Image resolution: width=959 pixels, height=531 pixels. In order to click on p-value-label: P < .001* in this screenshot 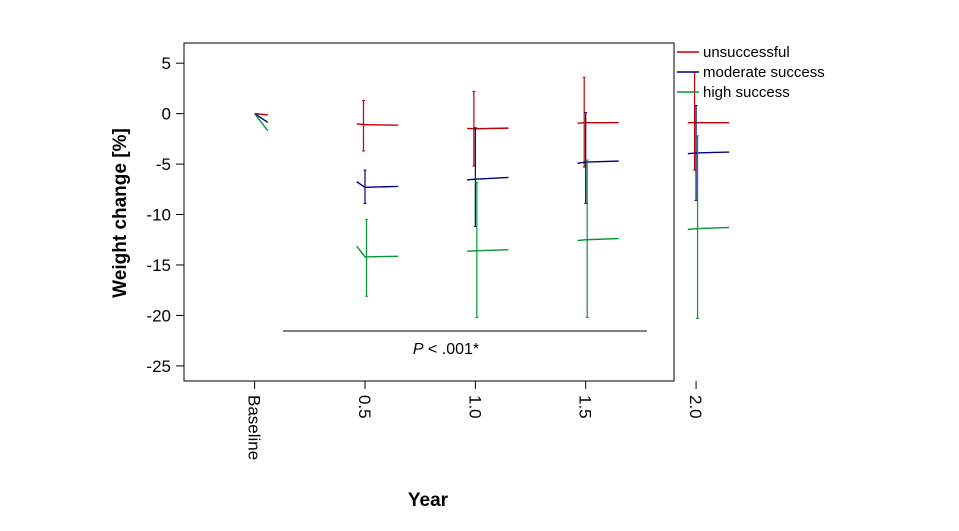, I will do `click(446, 349)`.